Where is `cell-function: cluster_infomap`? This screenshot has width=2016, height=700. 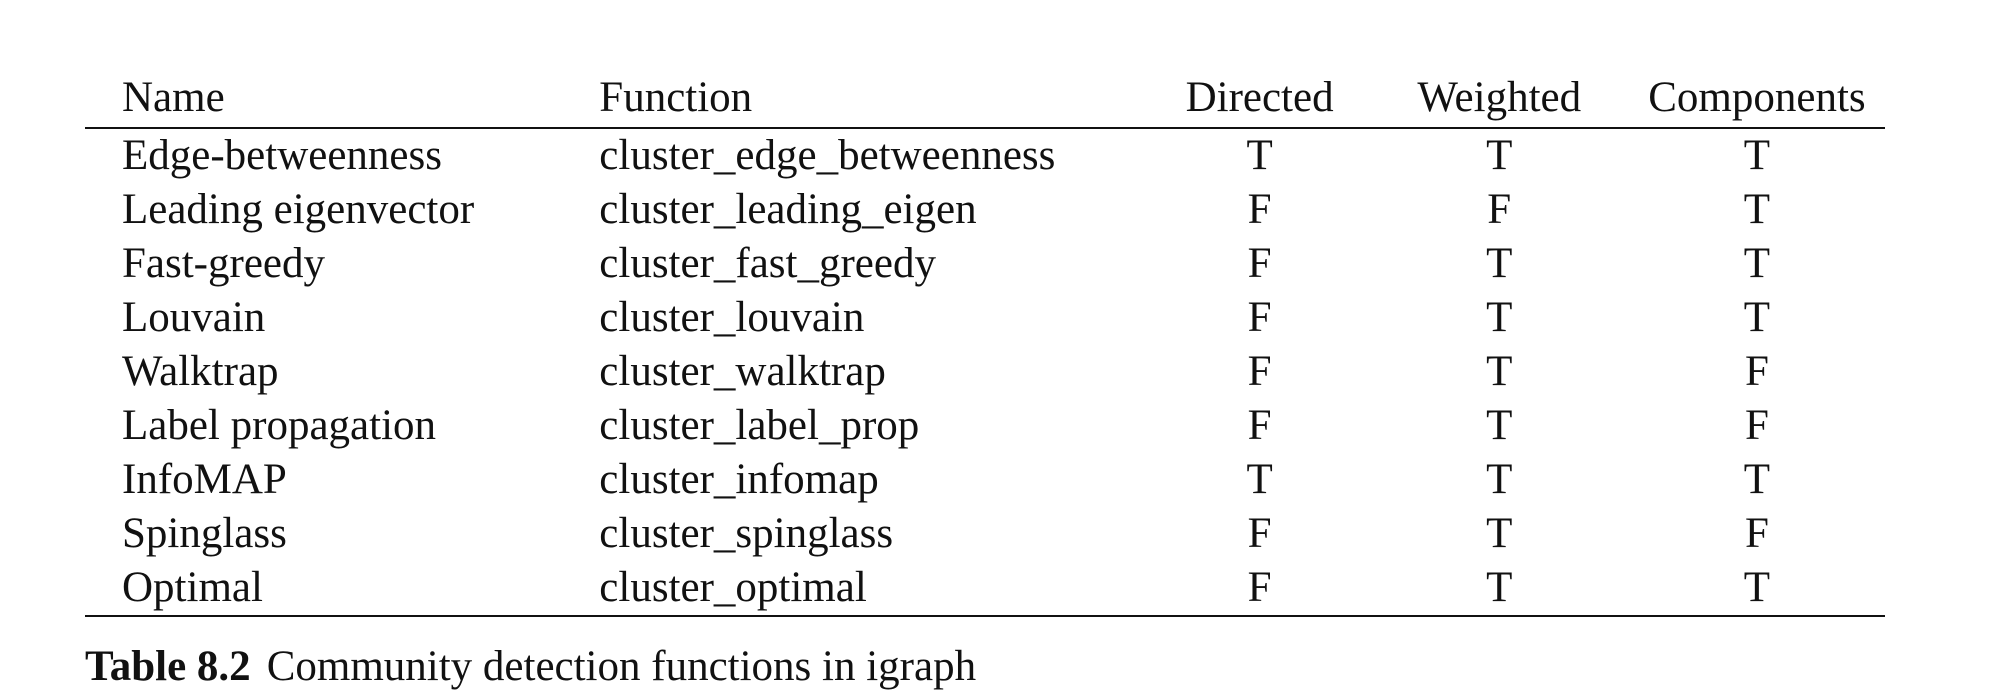
cell-function: cluster_infomap is located at coordinates (739, 479).